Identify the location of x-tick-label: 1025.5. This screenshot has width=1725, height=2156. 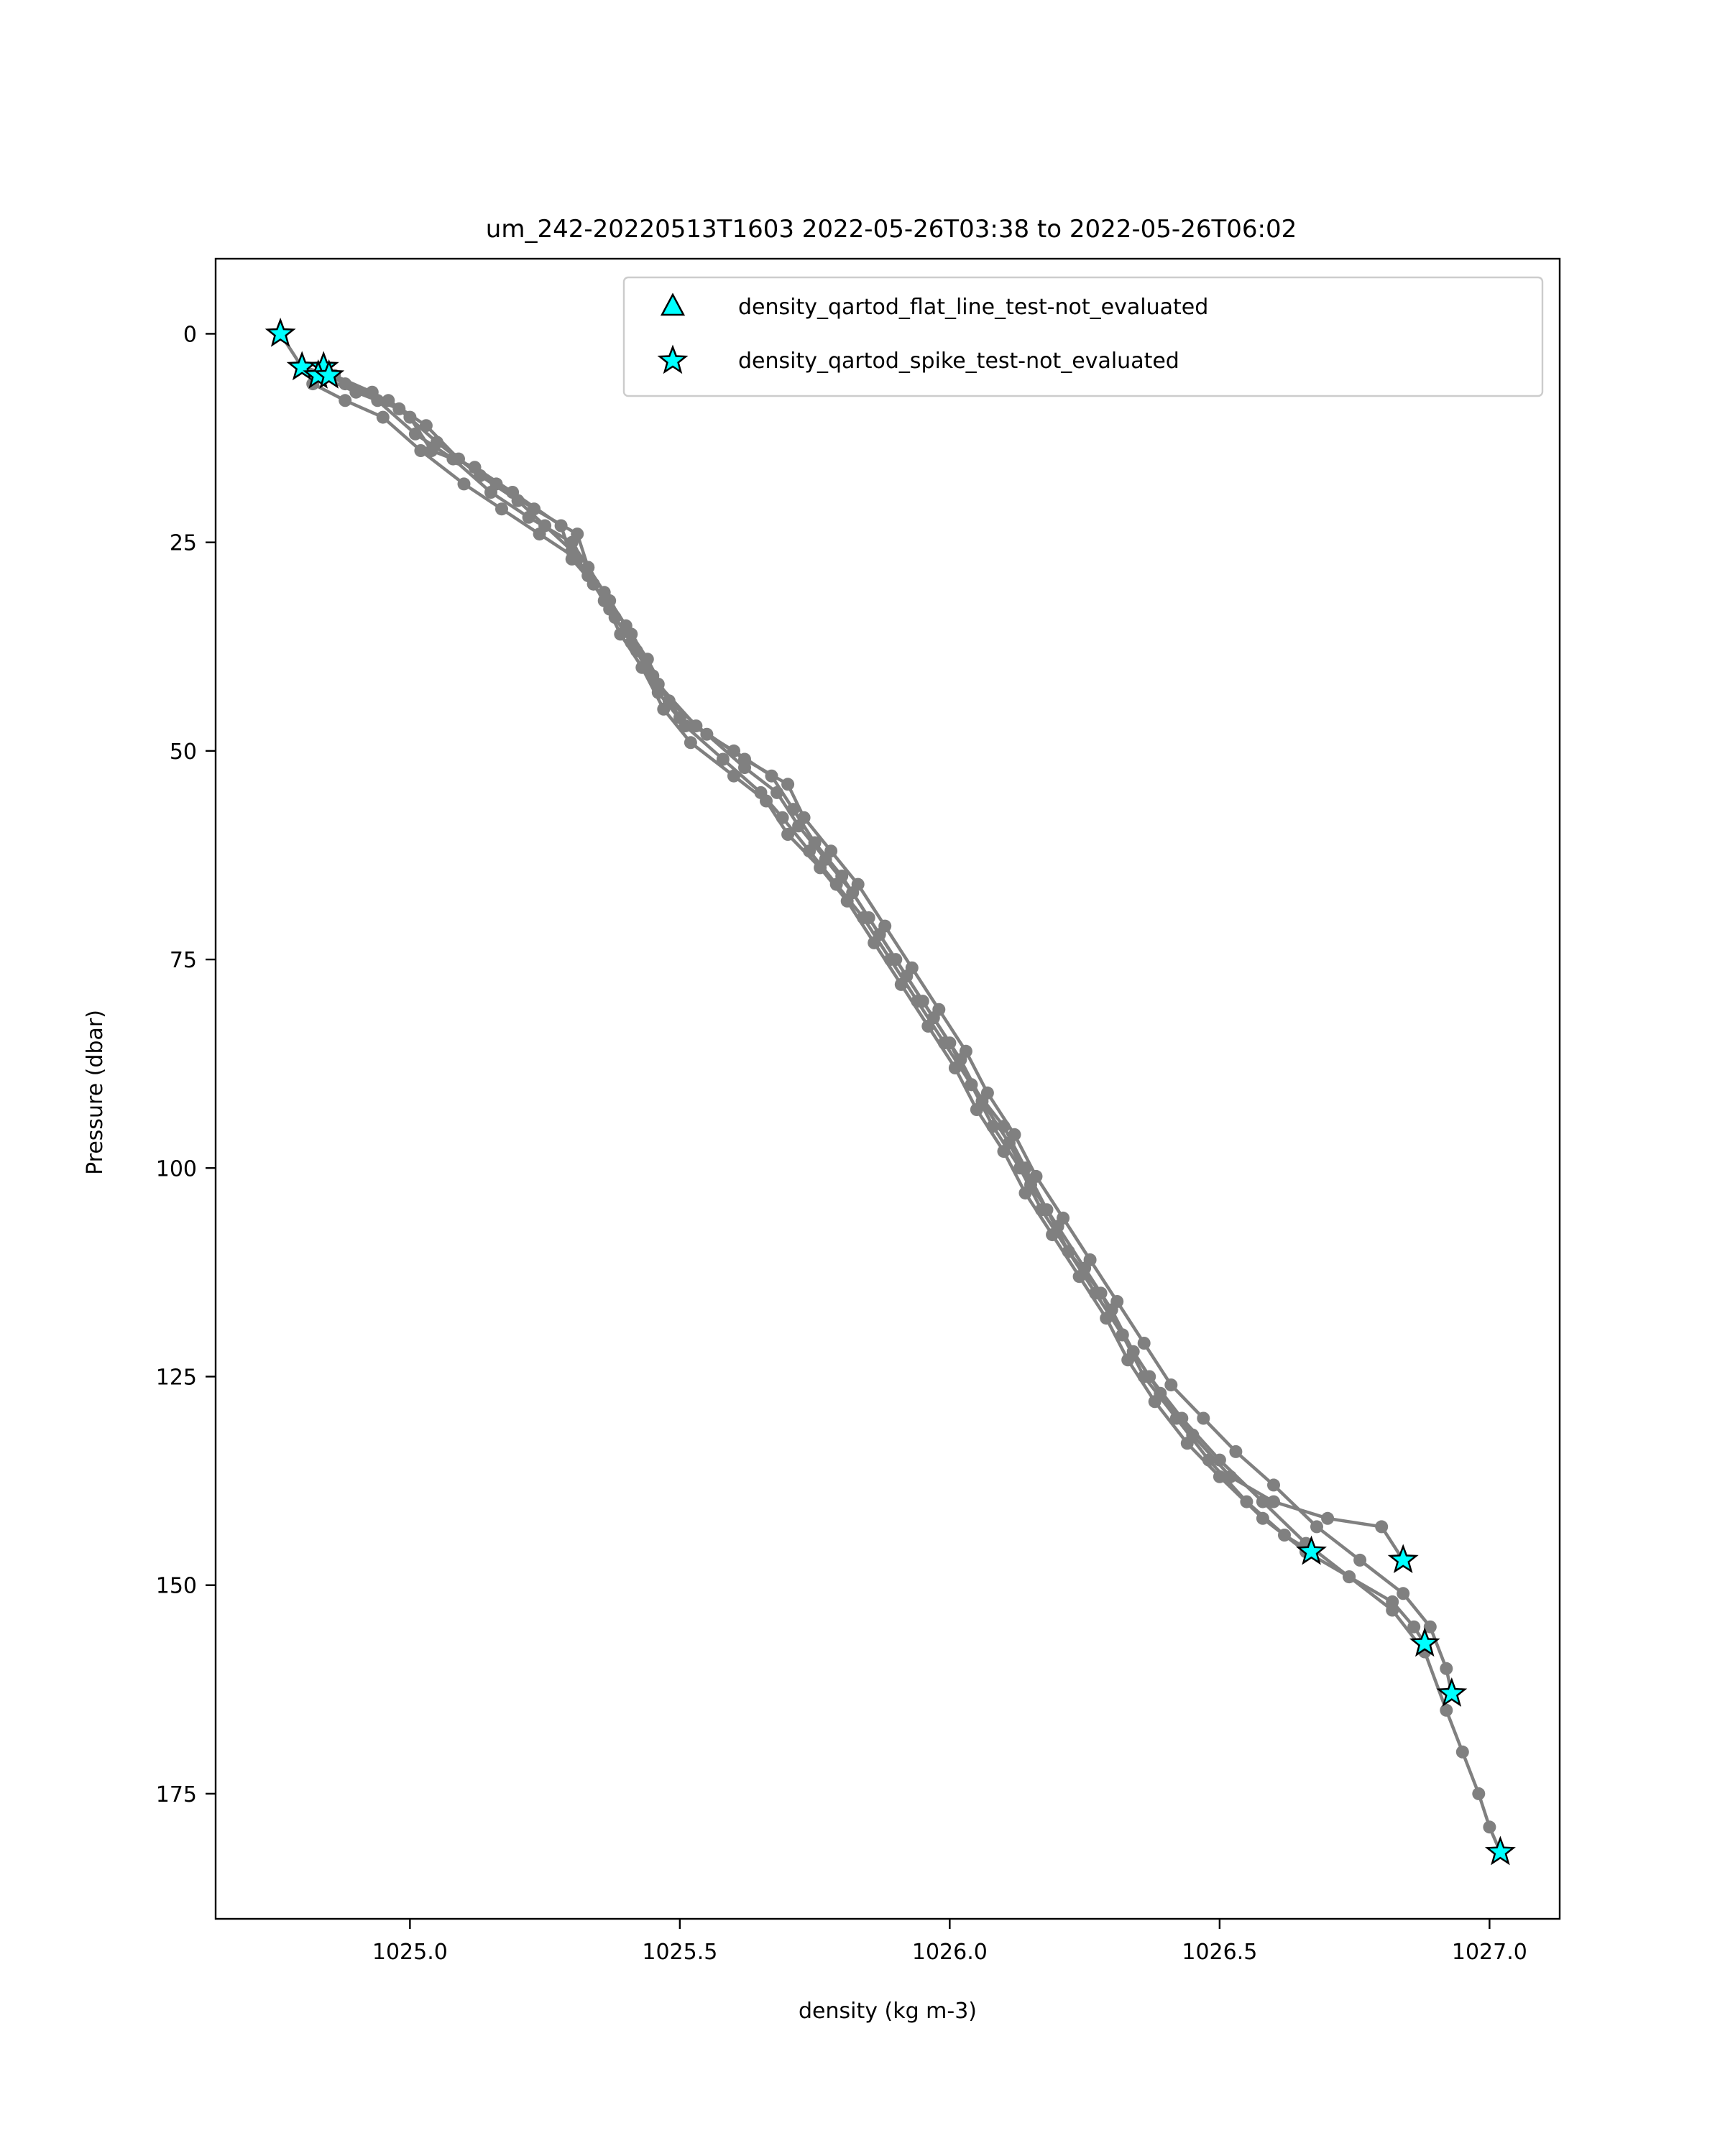
(679, 1952).